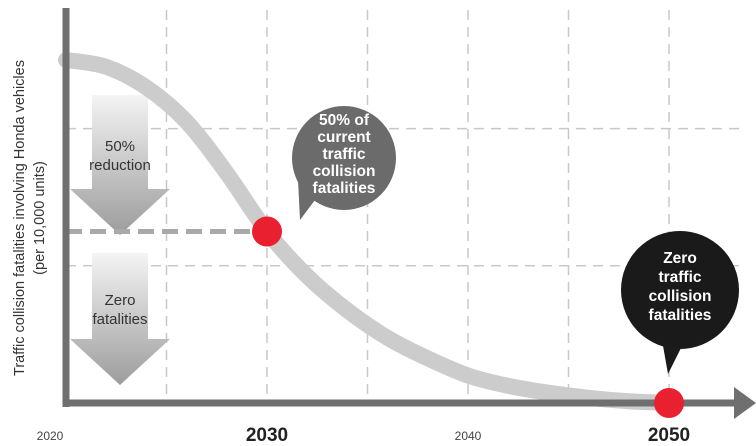 This screenshot has width=756, height=446. Describe the element at coordinates (308, 200) in the screenshot. I see `callout-tail` at that location.